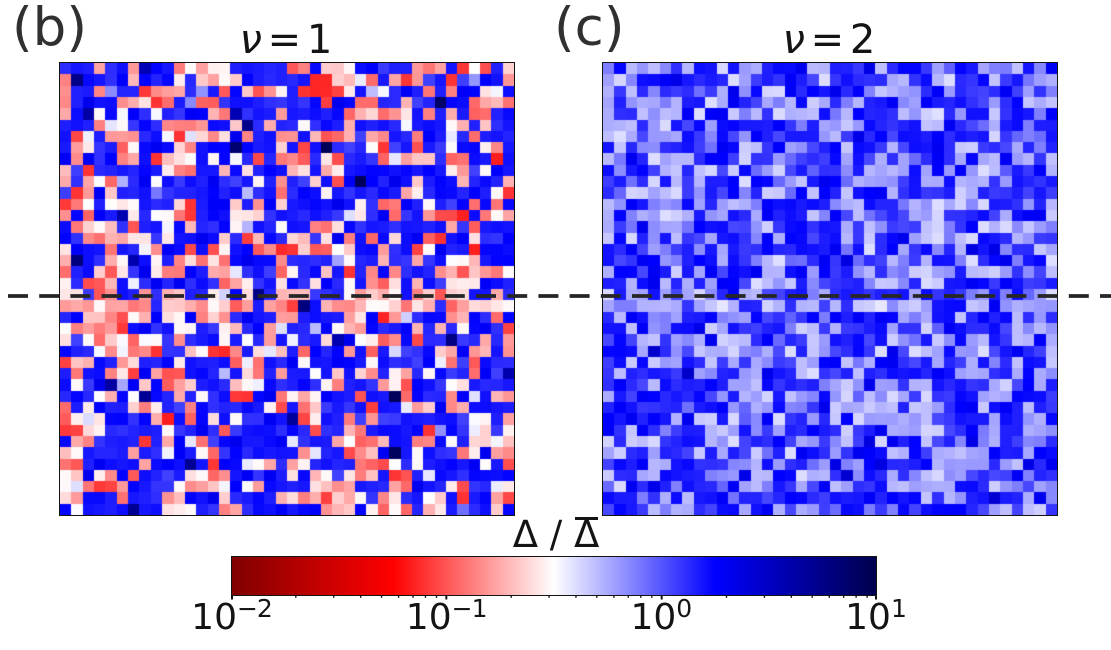 The height and width of the screenshot is (650, 1111). Describe the element at coordinates (589, 29) in the screenshot. I see `panel-c-label: (c)` at that location.